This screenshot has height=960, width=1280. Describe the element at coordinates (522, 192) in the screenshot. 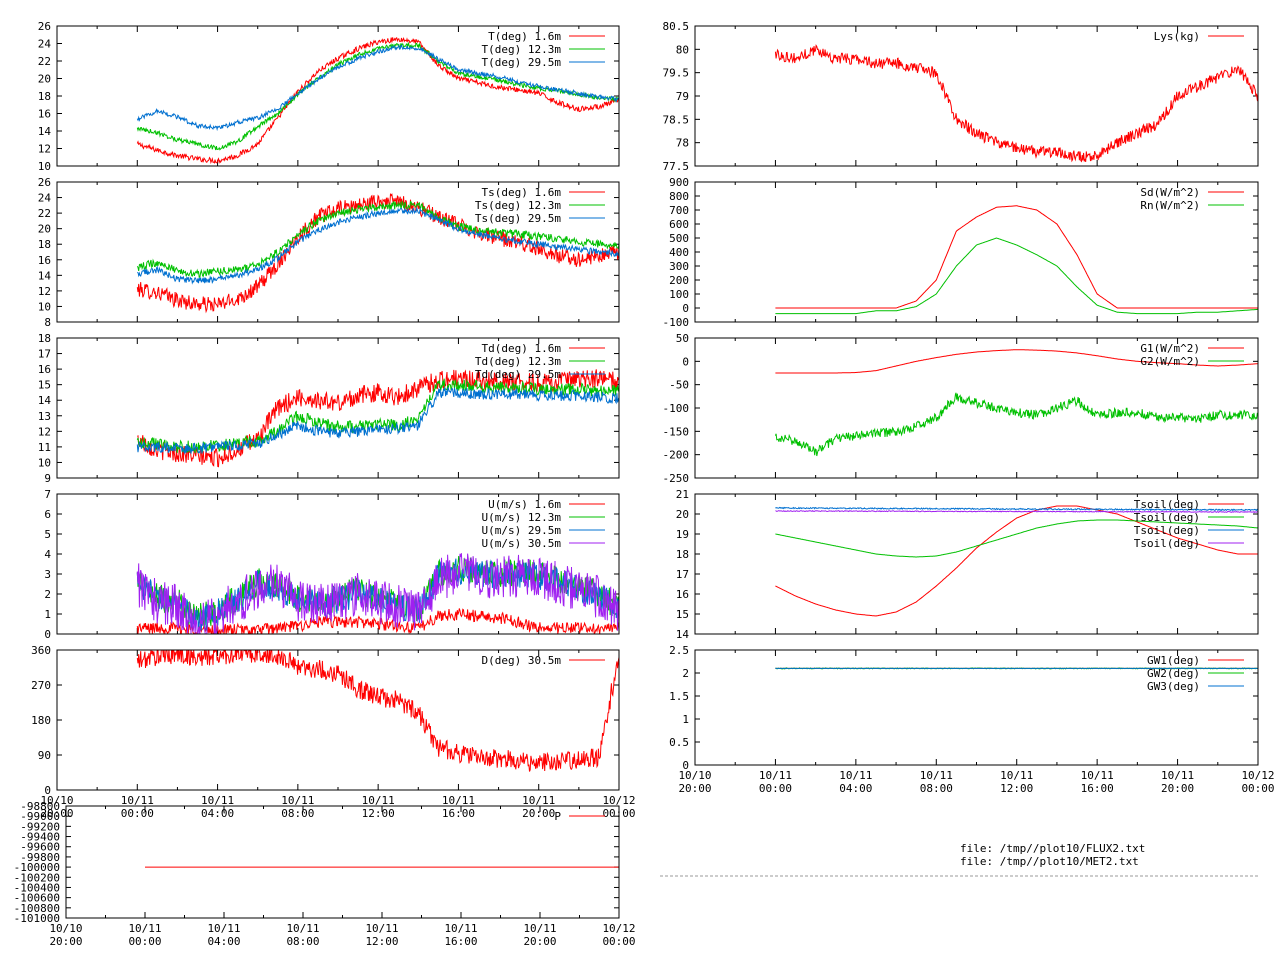

I see `legend-label: Ts(deg) 1.6m` at that location.